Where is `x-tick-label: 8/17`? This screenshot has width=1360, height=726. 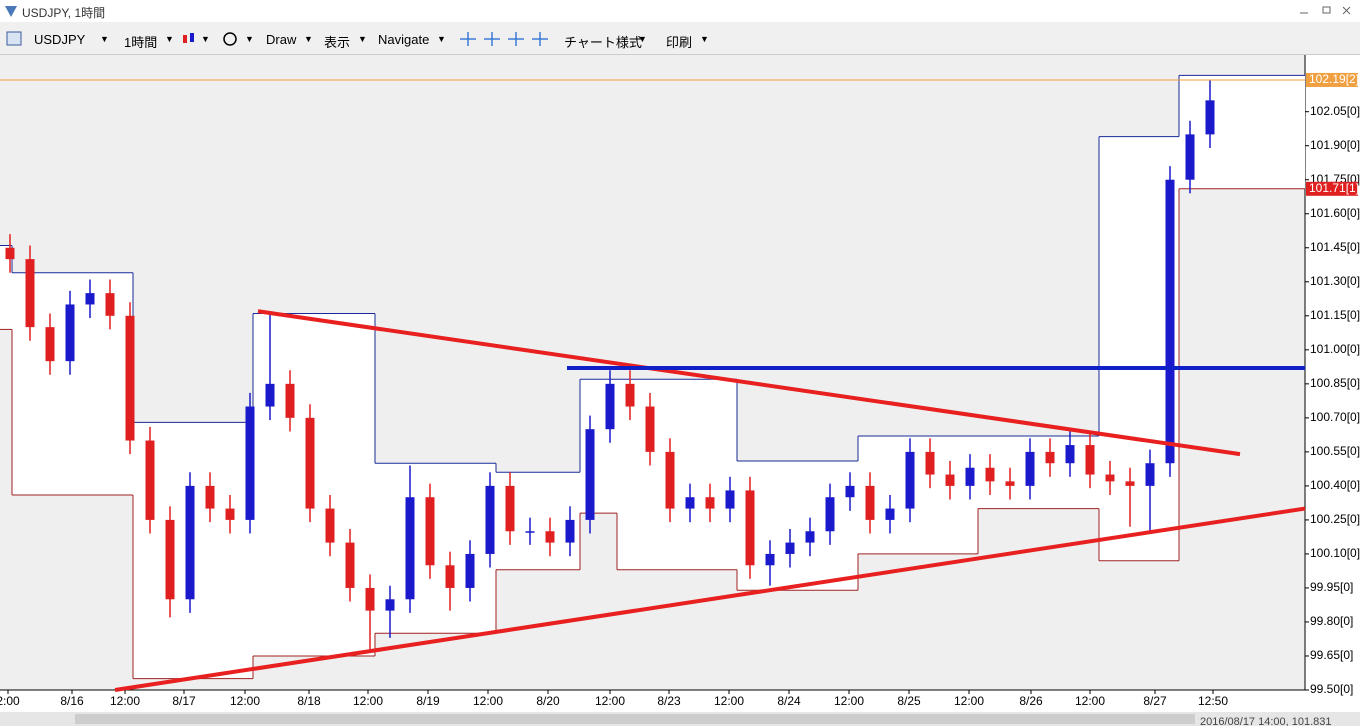 x-tick-label: 8/17 is located at coordinates (184, 701).